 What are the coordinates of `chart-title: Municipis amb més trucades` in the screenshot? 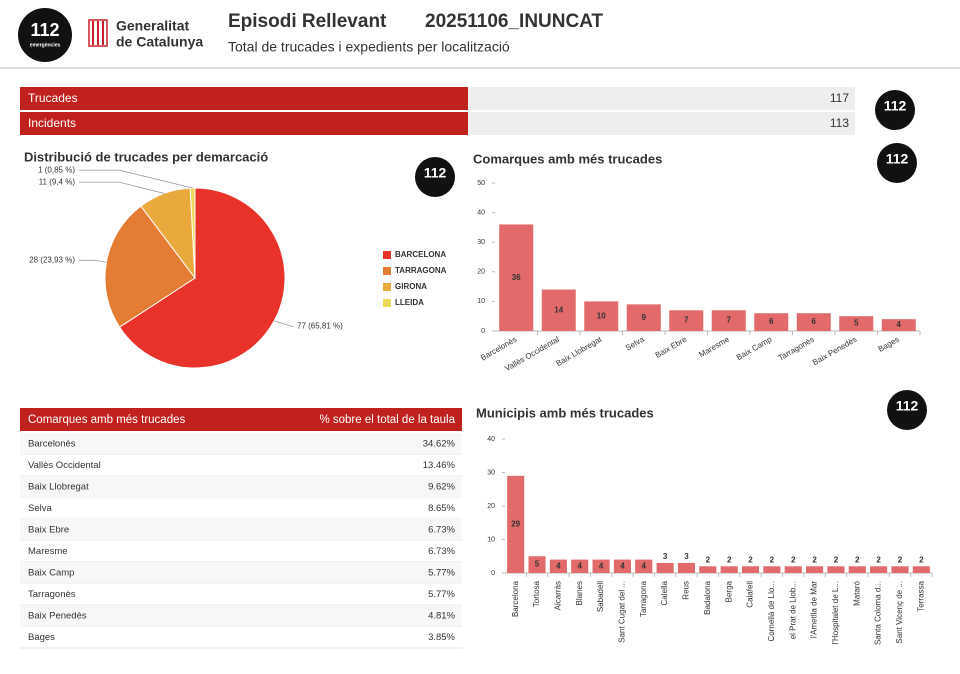 It's located at (565, 412).